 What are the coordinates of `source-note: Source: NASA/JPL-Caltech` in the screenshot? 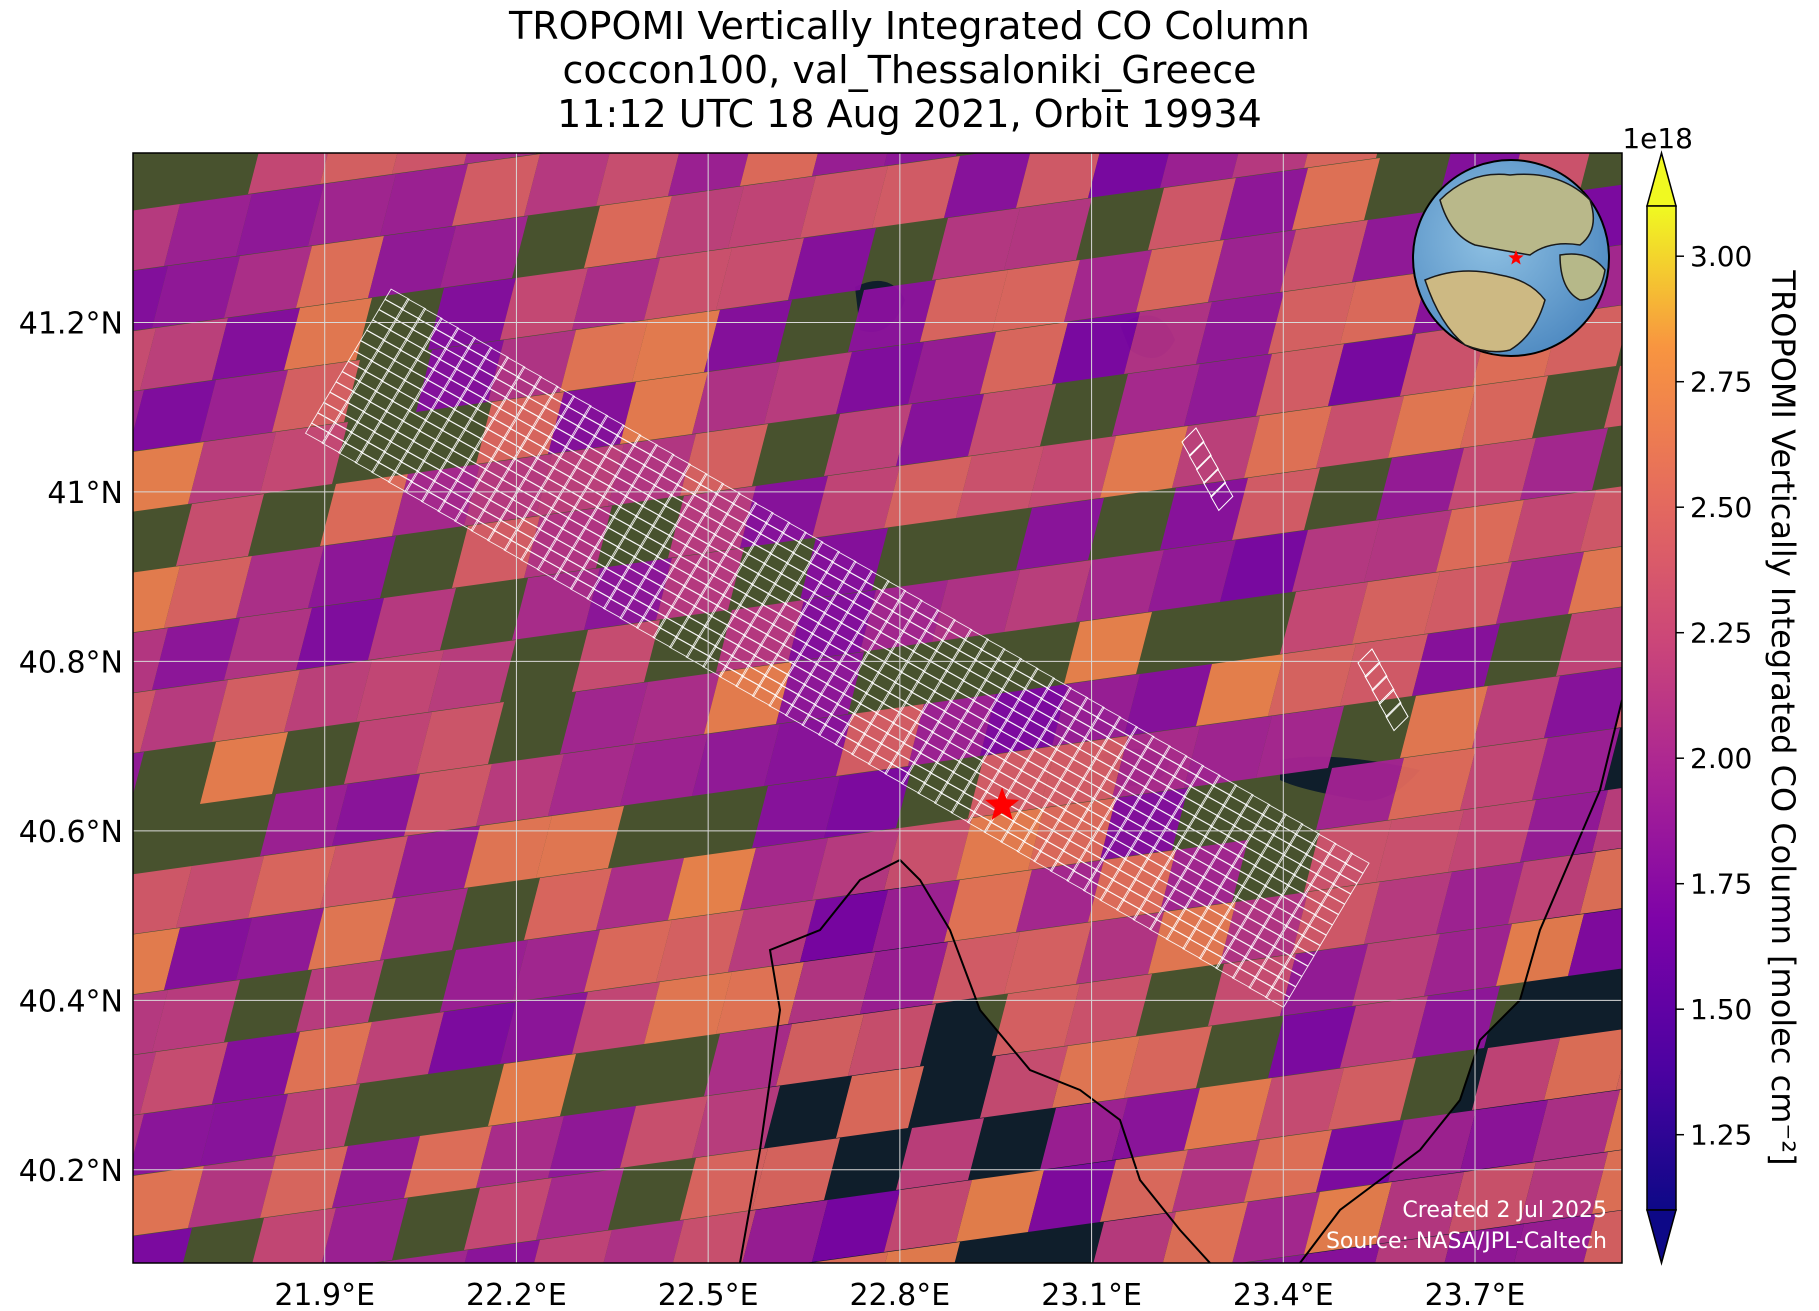 It's located at (1466, 1241).